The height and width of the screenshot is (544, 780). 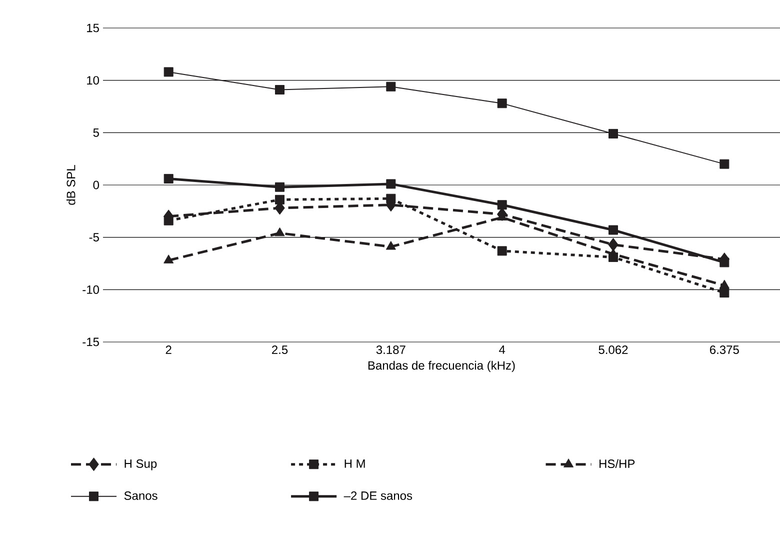 I want to click on y-tick-label: -10, so click(x=91, y=289).